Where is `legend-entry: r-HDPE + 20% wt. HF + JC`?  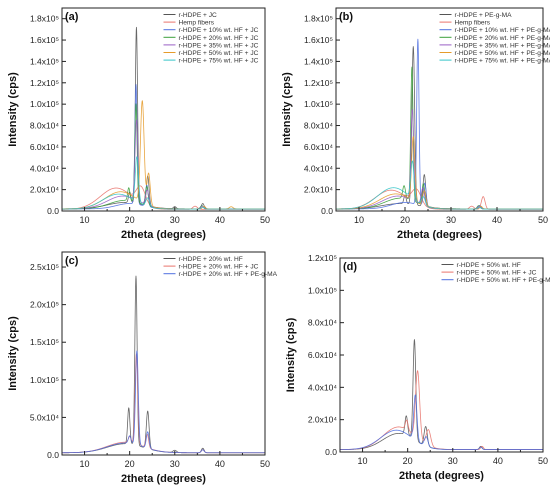
legend-entry: r-HDPE + 20% wt. HF + JC is located at coordinates (219, 38).